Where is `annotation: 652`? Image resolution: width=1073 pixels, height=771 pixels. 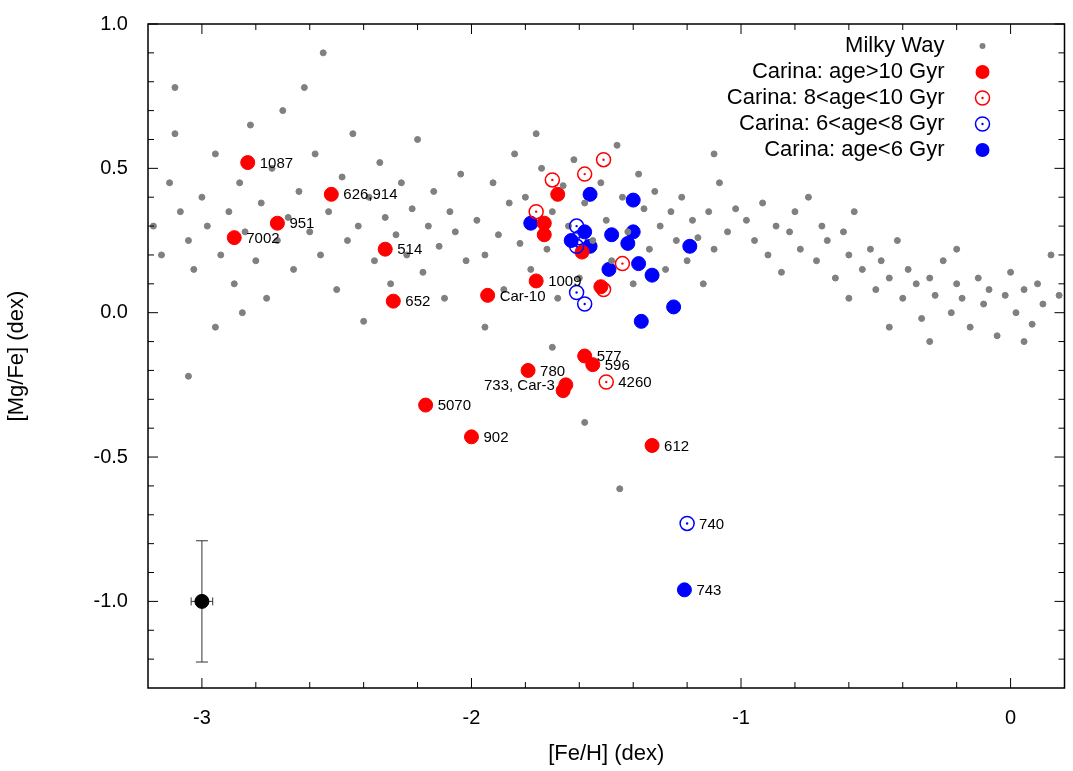 annotation: 652 is located at coordinates (418, 301).